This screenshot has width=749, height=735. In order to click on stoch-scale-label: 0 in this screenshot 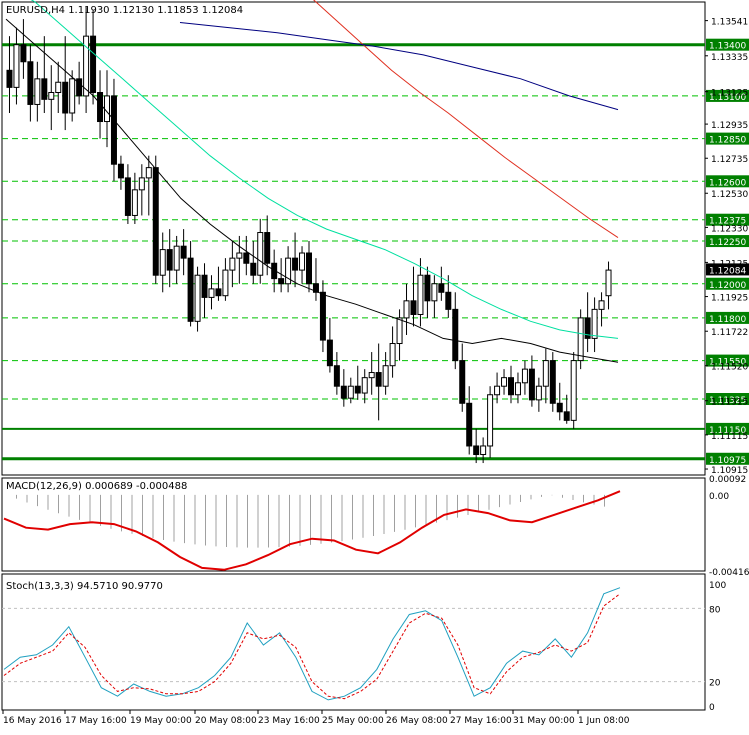, I will do `click(712, 708)`.